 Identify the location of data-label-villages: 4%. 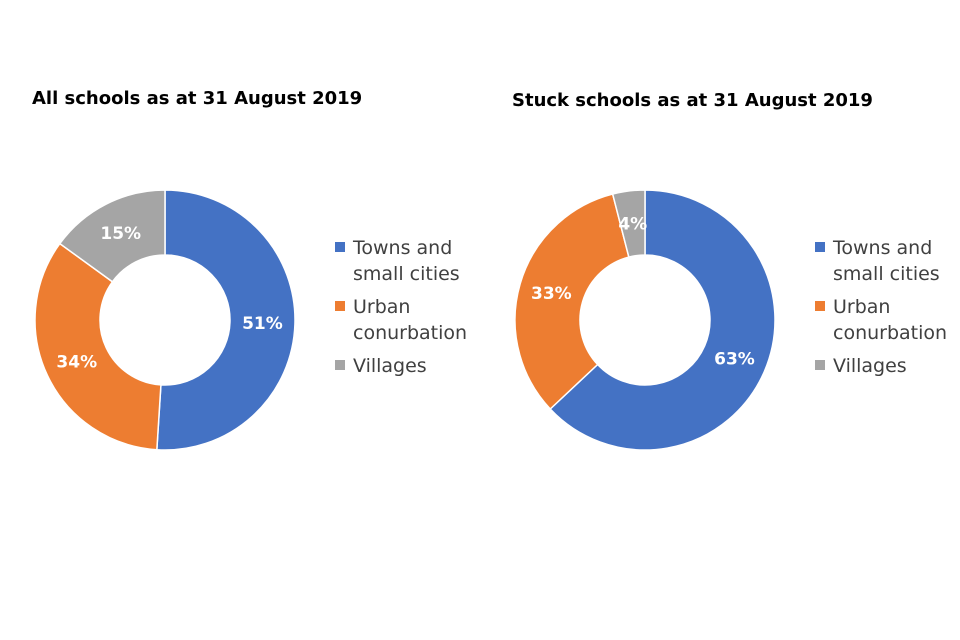
(632, 224).